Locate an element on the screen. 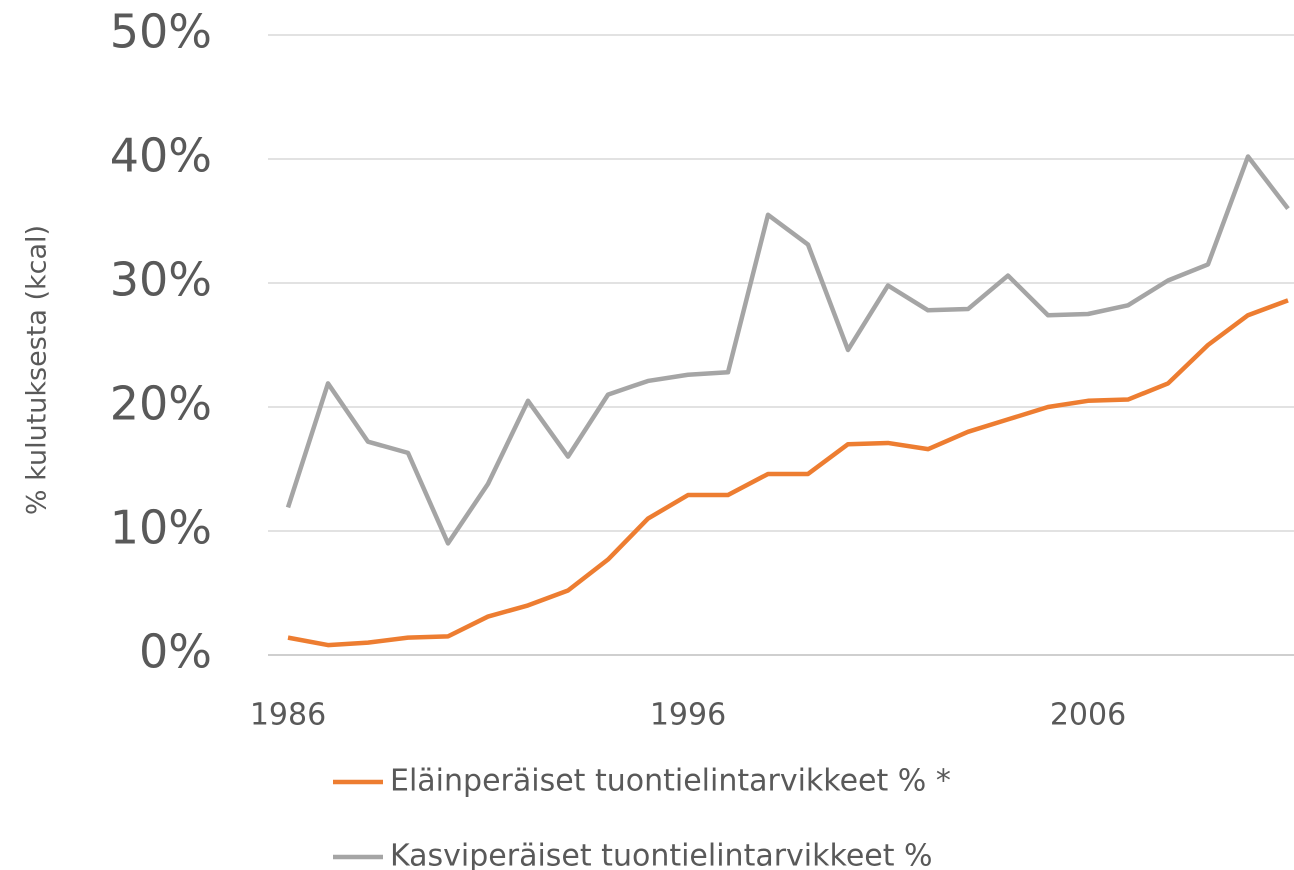  y-axis-label: % kulutuksesta (kcal) is located at coordinates (37, 370).